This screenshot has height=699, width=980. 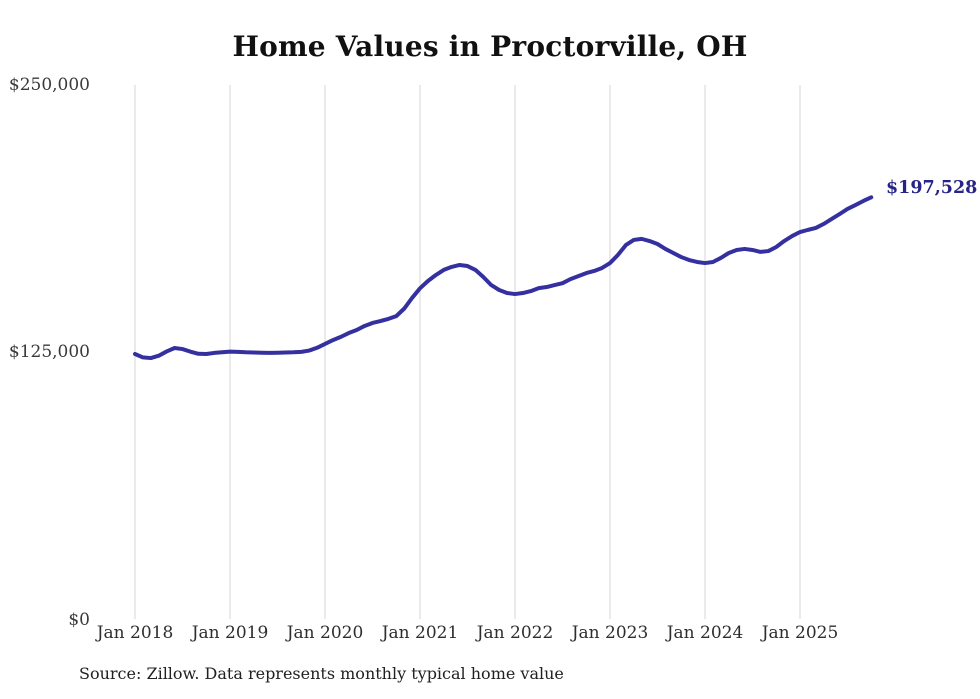 I want to click on latest-value-label: $197,528, so click(x=932, y=188).